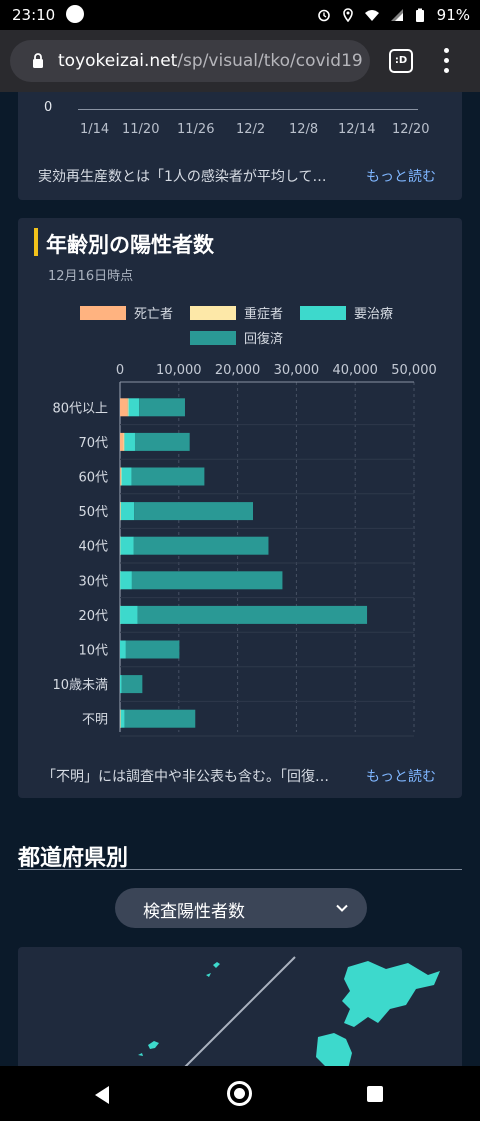 The width and height of the screenshot is (480, 1121). What do you see at coordinates (419, 15) in the screenshot?
I see `battery-icon` at bounding box center [419, 15].